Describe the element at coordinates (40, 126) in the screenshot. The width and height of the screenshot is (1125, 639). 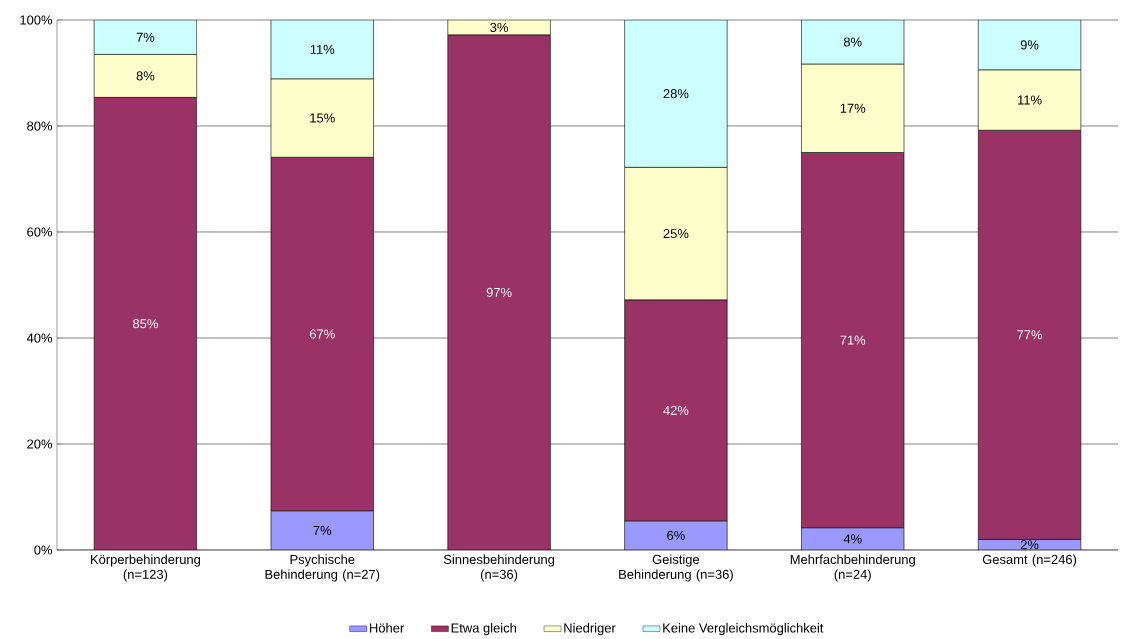
I see `y-tick-label: 80%` at that location.